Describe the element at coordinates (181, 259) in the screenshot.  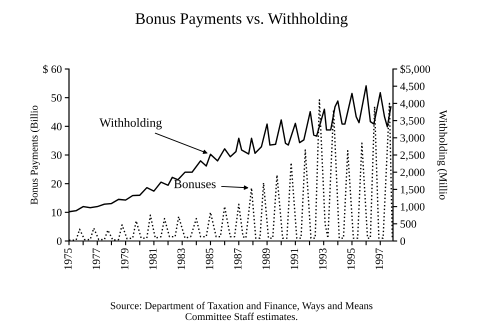
I see `x-tick-label: 1983` at that location.